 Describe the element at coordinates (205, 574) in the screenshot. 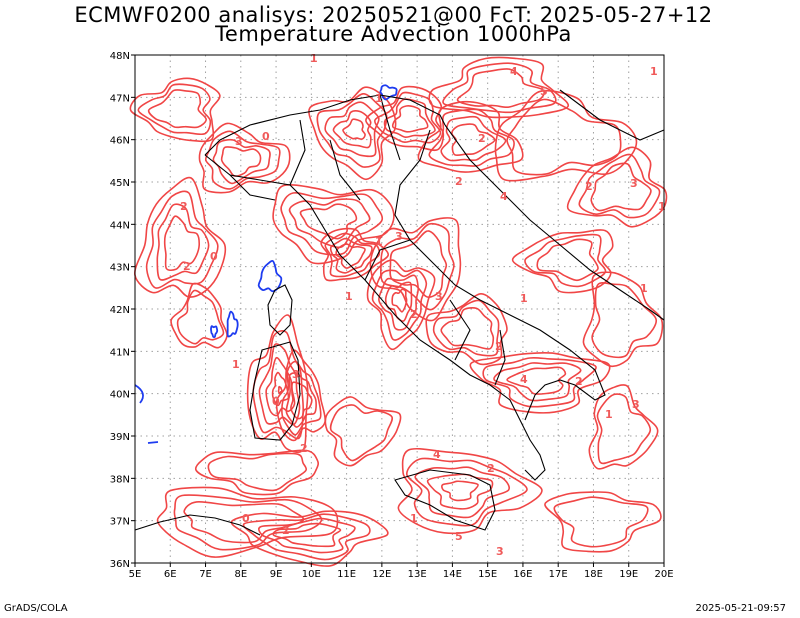

I see `lon-tick-label: 7E` at that location.